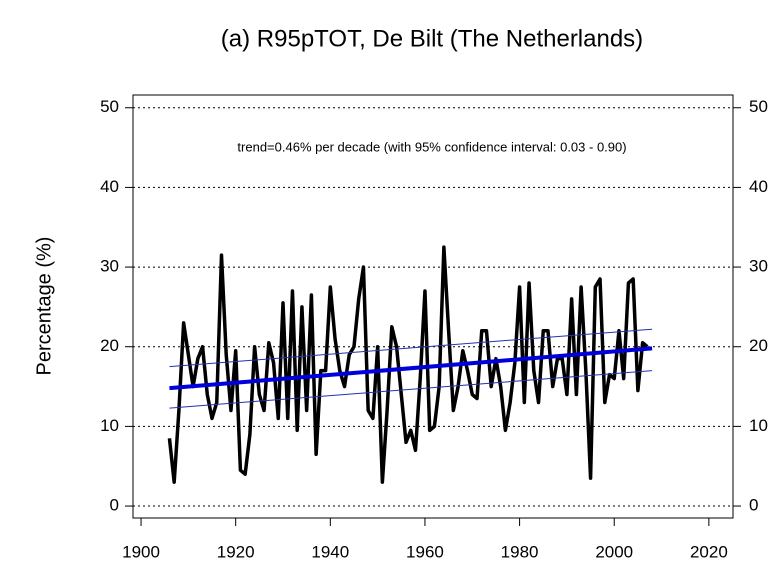  Describe the element at coordinates (109, 266) in the screenshot. I see `y-tick-label: 30` at that location.